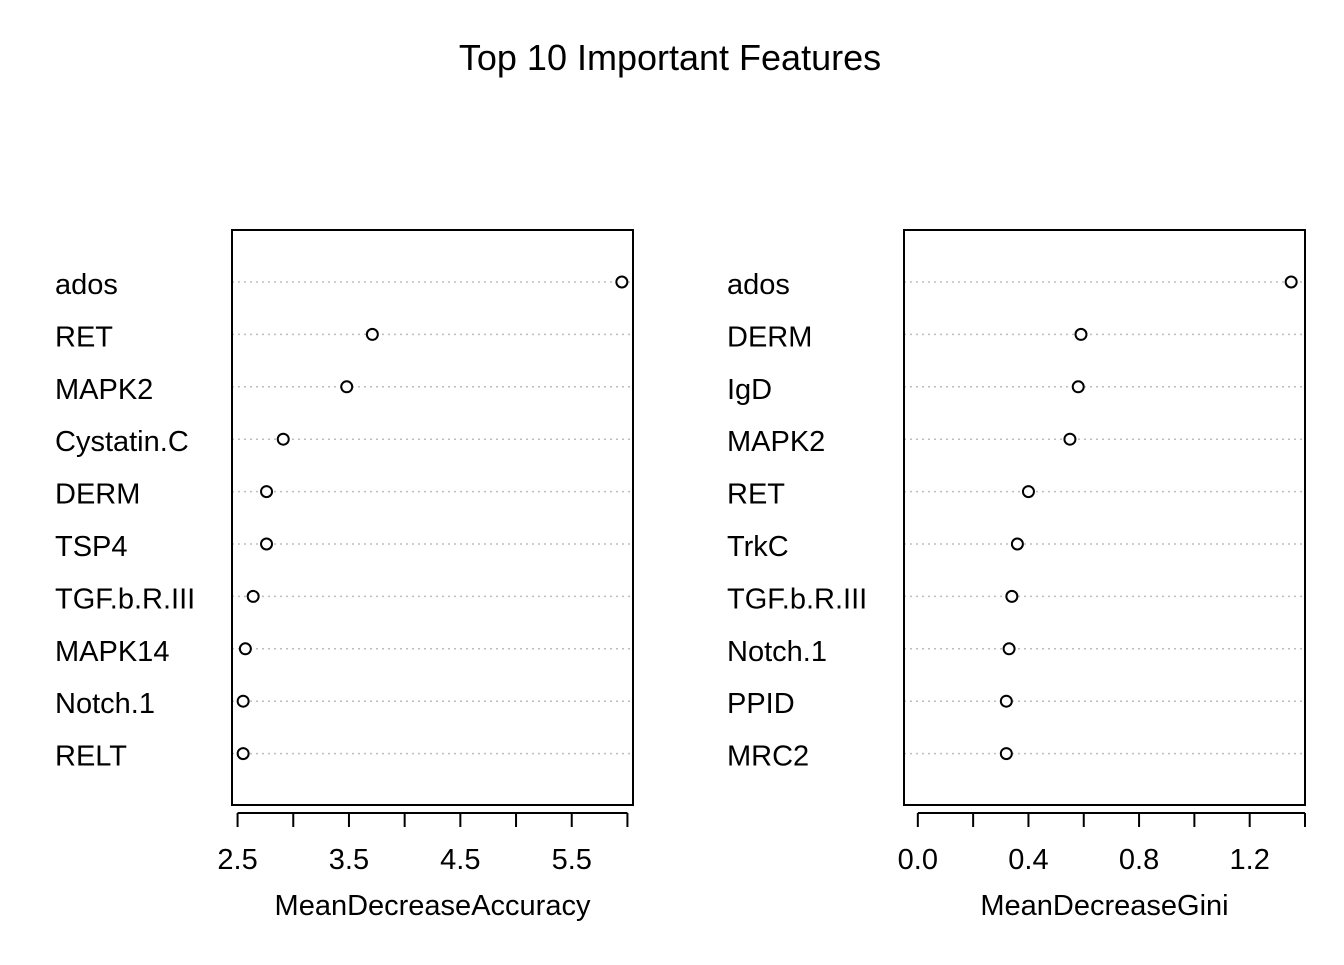 The height and width of the screenshot is (965, 1344). Describe the element at coordinates (918, 860) in the screenshot. I see `x-tick-label: 0.0` at that location.